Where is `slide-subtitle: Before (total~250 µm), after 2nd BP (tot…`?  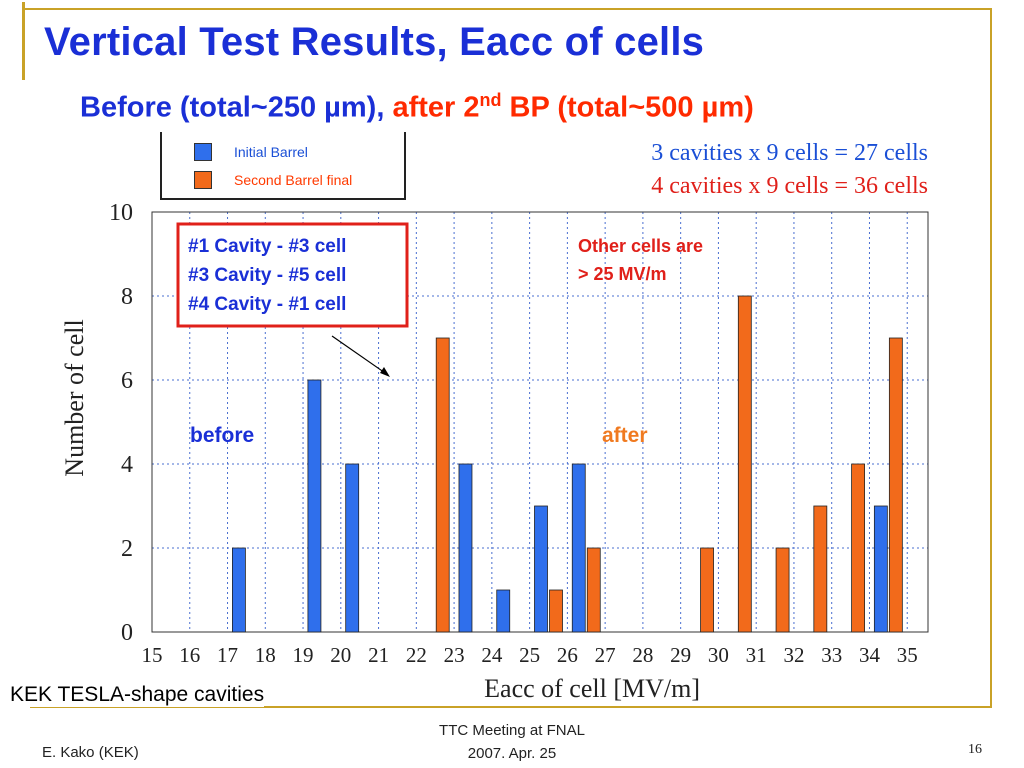 slide-subtitle: Before (total~250 µm), after 2nd BP (tot… is located at coordinates (417, 107).